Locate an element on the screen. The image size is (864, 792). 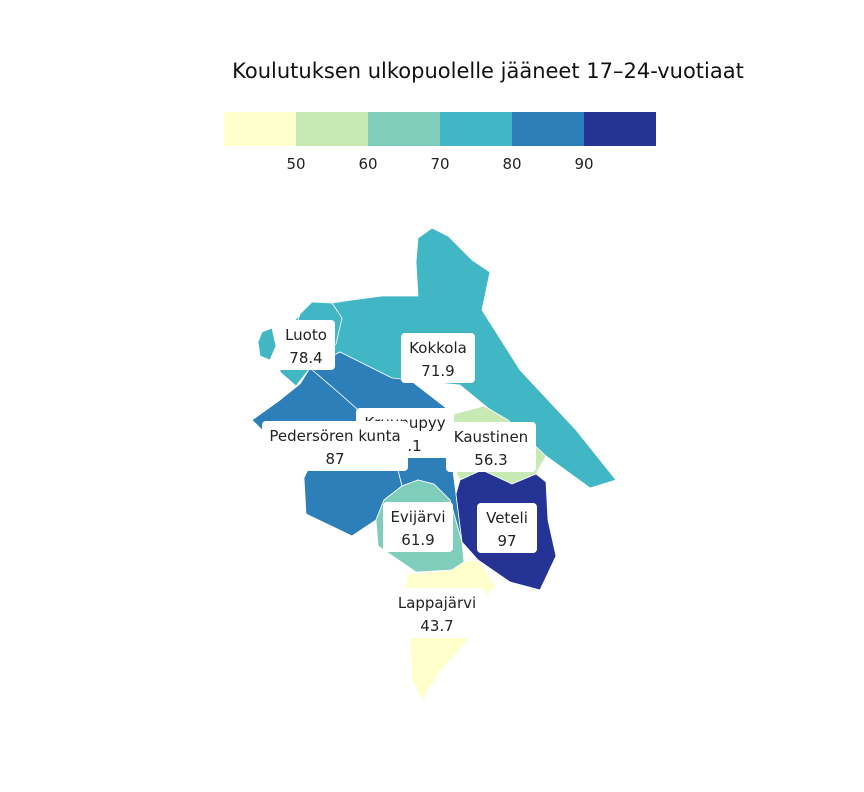
legend-tick: 50 is located at coordinates (295, 164).